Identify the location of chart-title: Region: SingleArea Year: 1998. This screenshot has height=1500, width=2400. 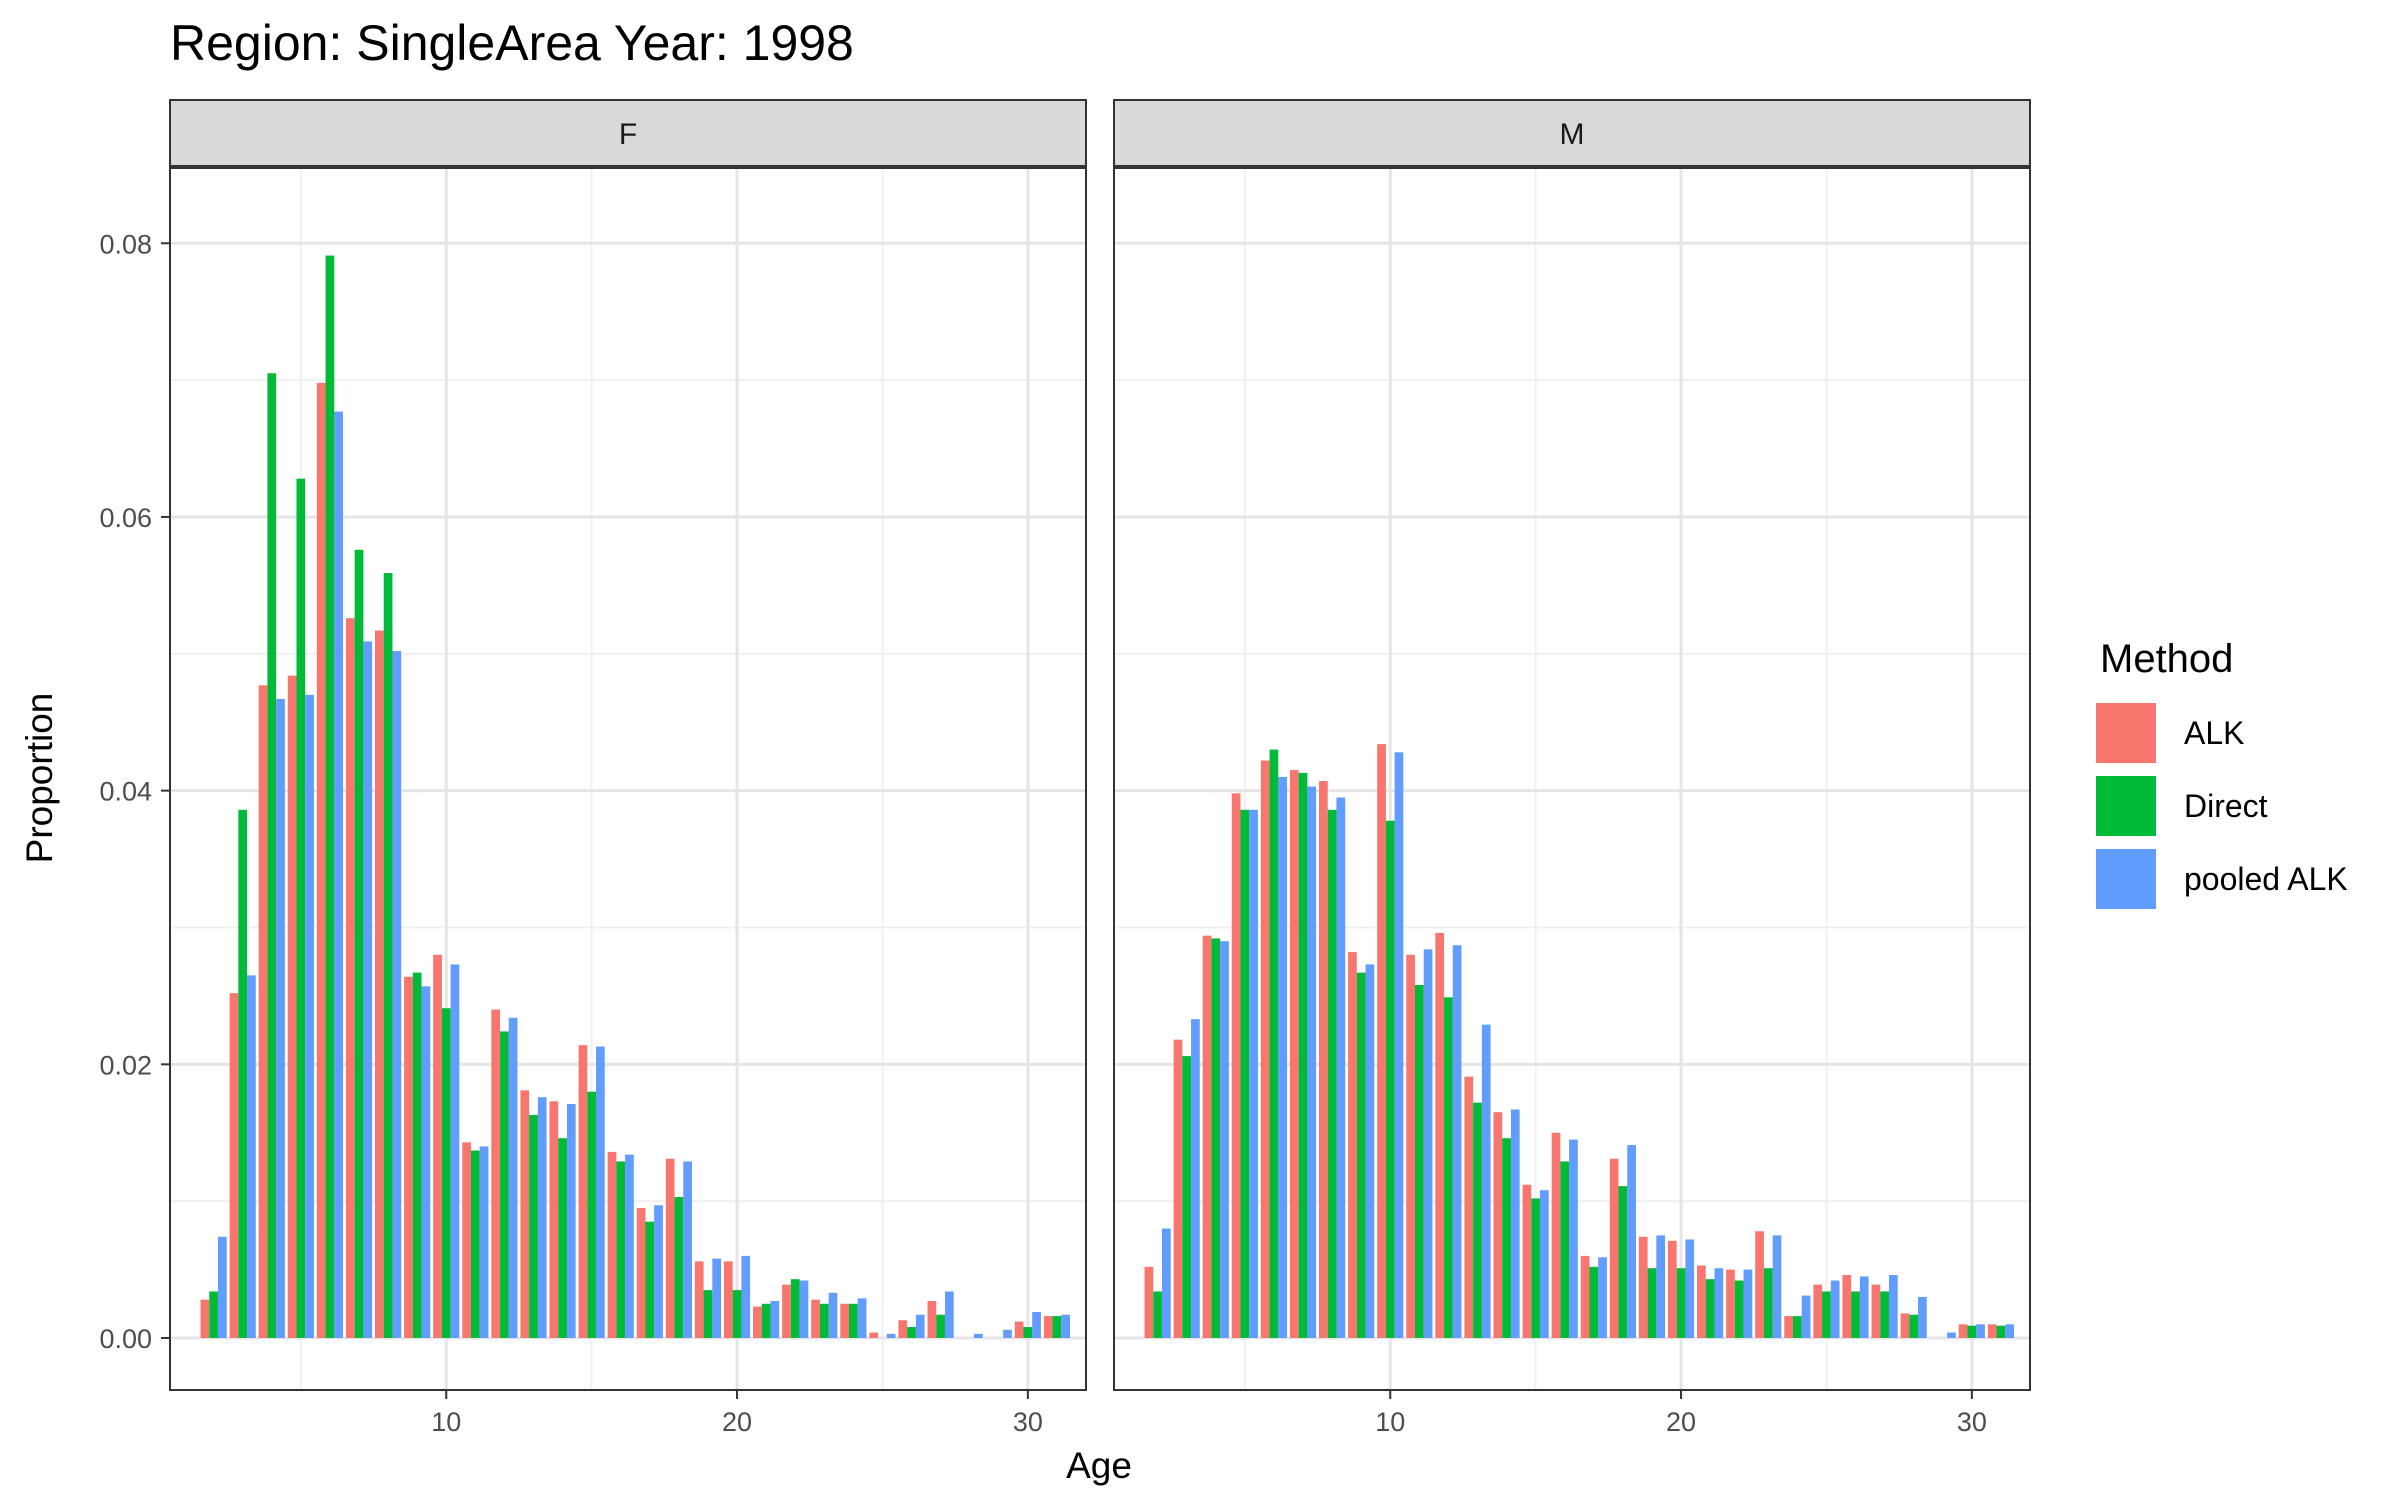
(512, 43).